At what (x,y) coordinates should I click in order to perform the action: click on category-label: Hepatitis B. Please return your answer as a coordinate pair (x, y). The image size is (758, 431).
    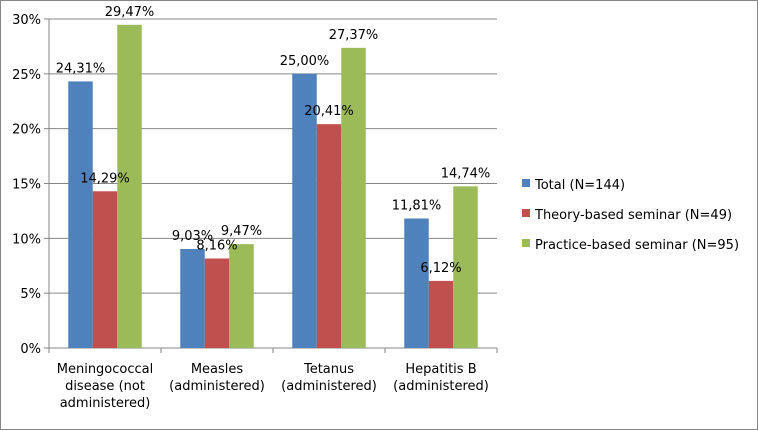
    Looking at the image, I should click on (440, 369).